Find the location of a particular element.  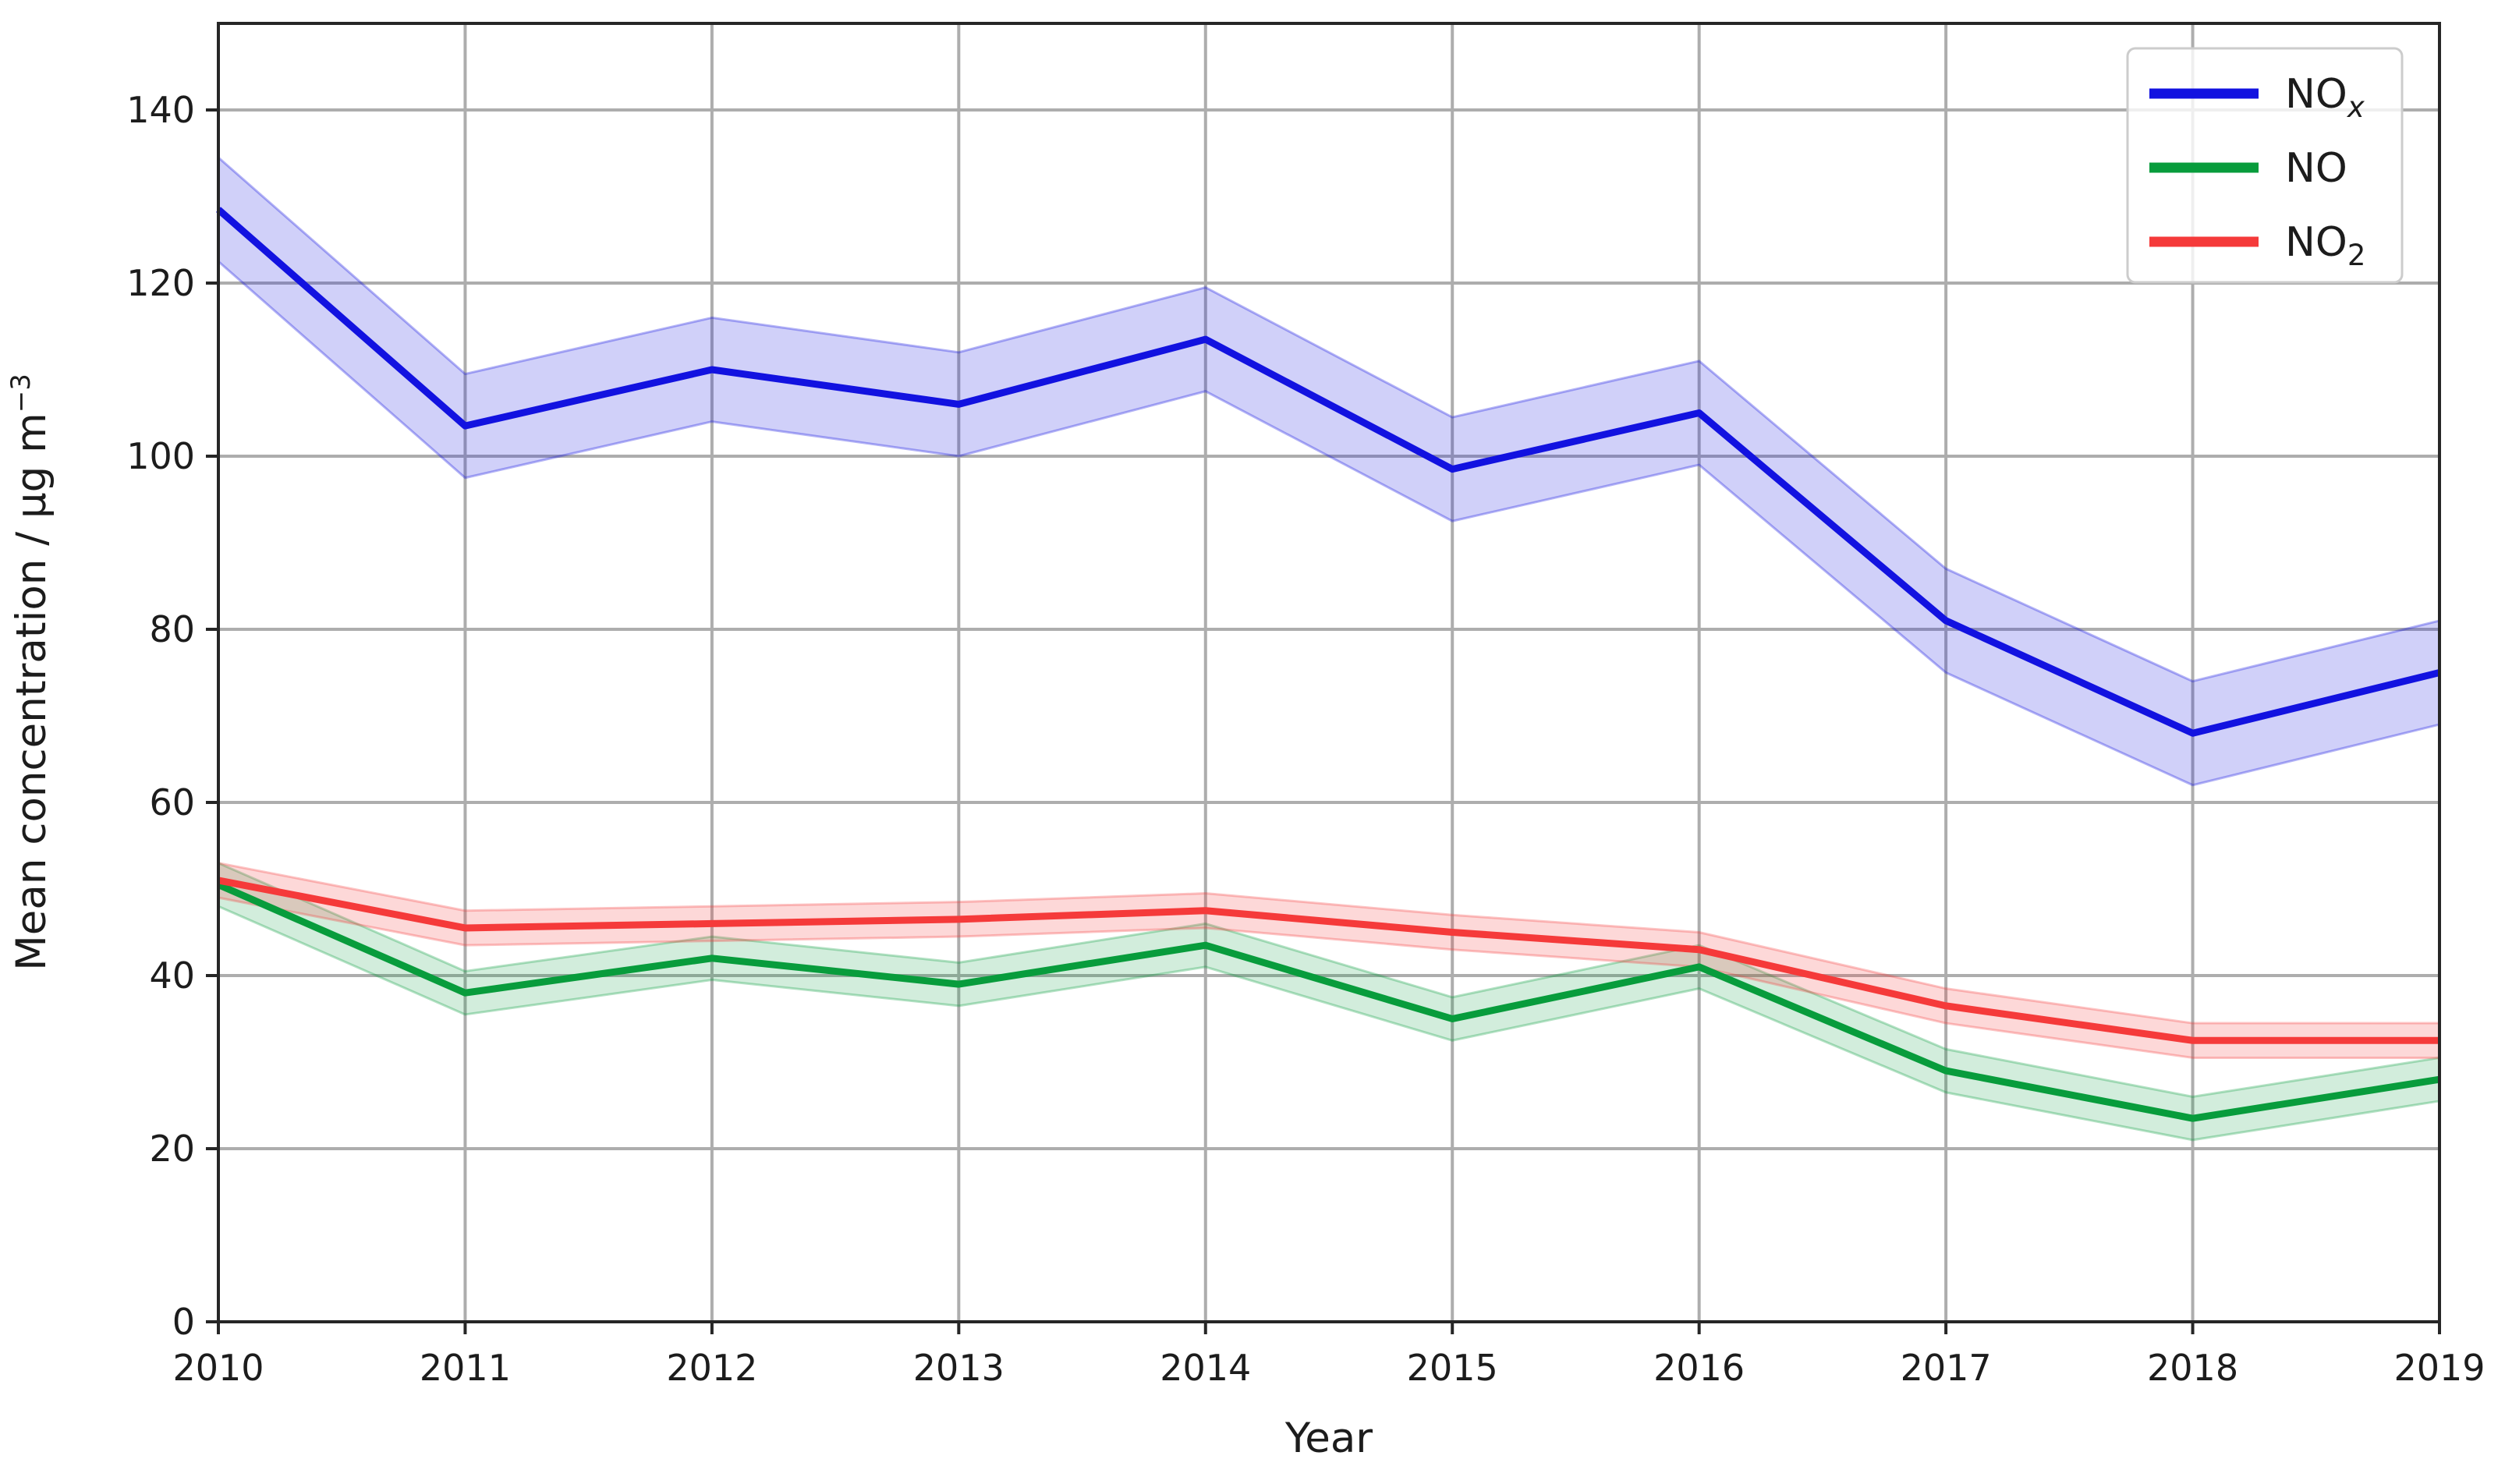

y-axis-label: Mean concentration / µg m−3 is located at coordinates (30, 672).